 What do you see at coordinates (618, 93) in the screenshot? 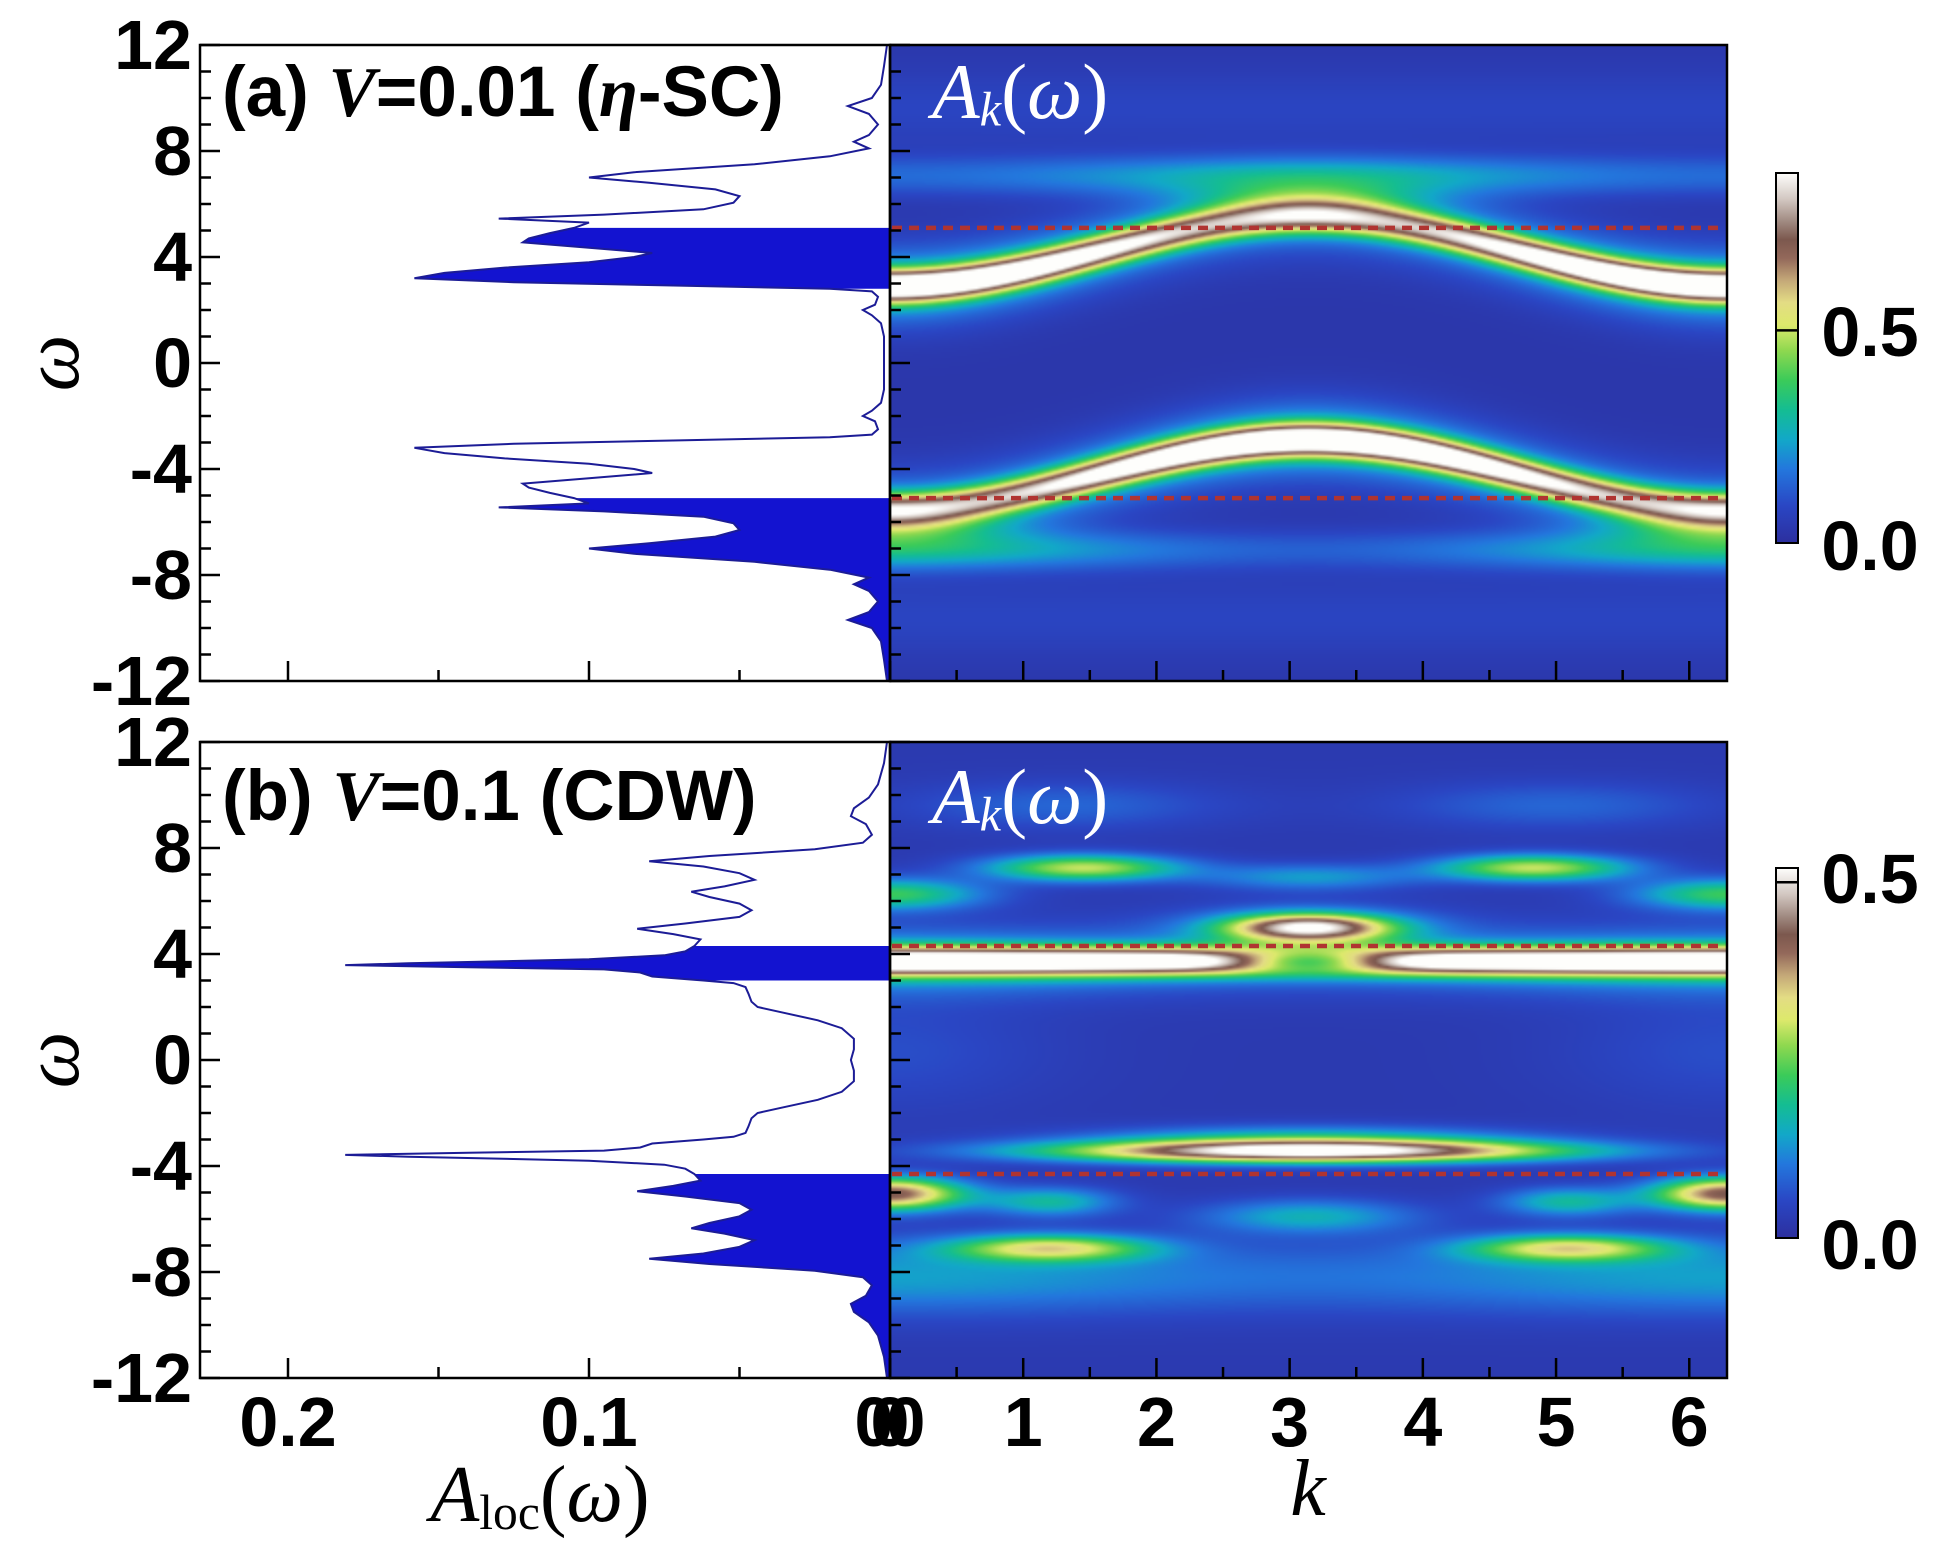
I see `text-run: η` at bounding box center [618, 93].